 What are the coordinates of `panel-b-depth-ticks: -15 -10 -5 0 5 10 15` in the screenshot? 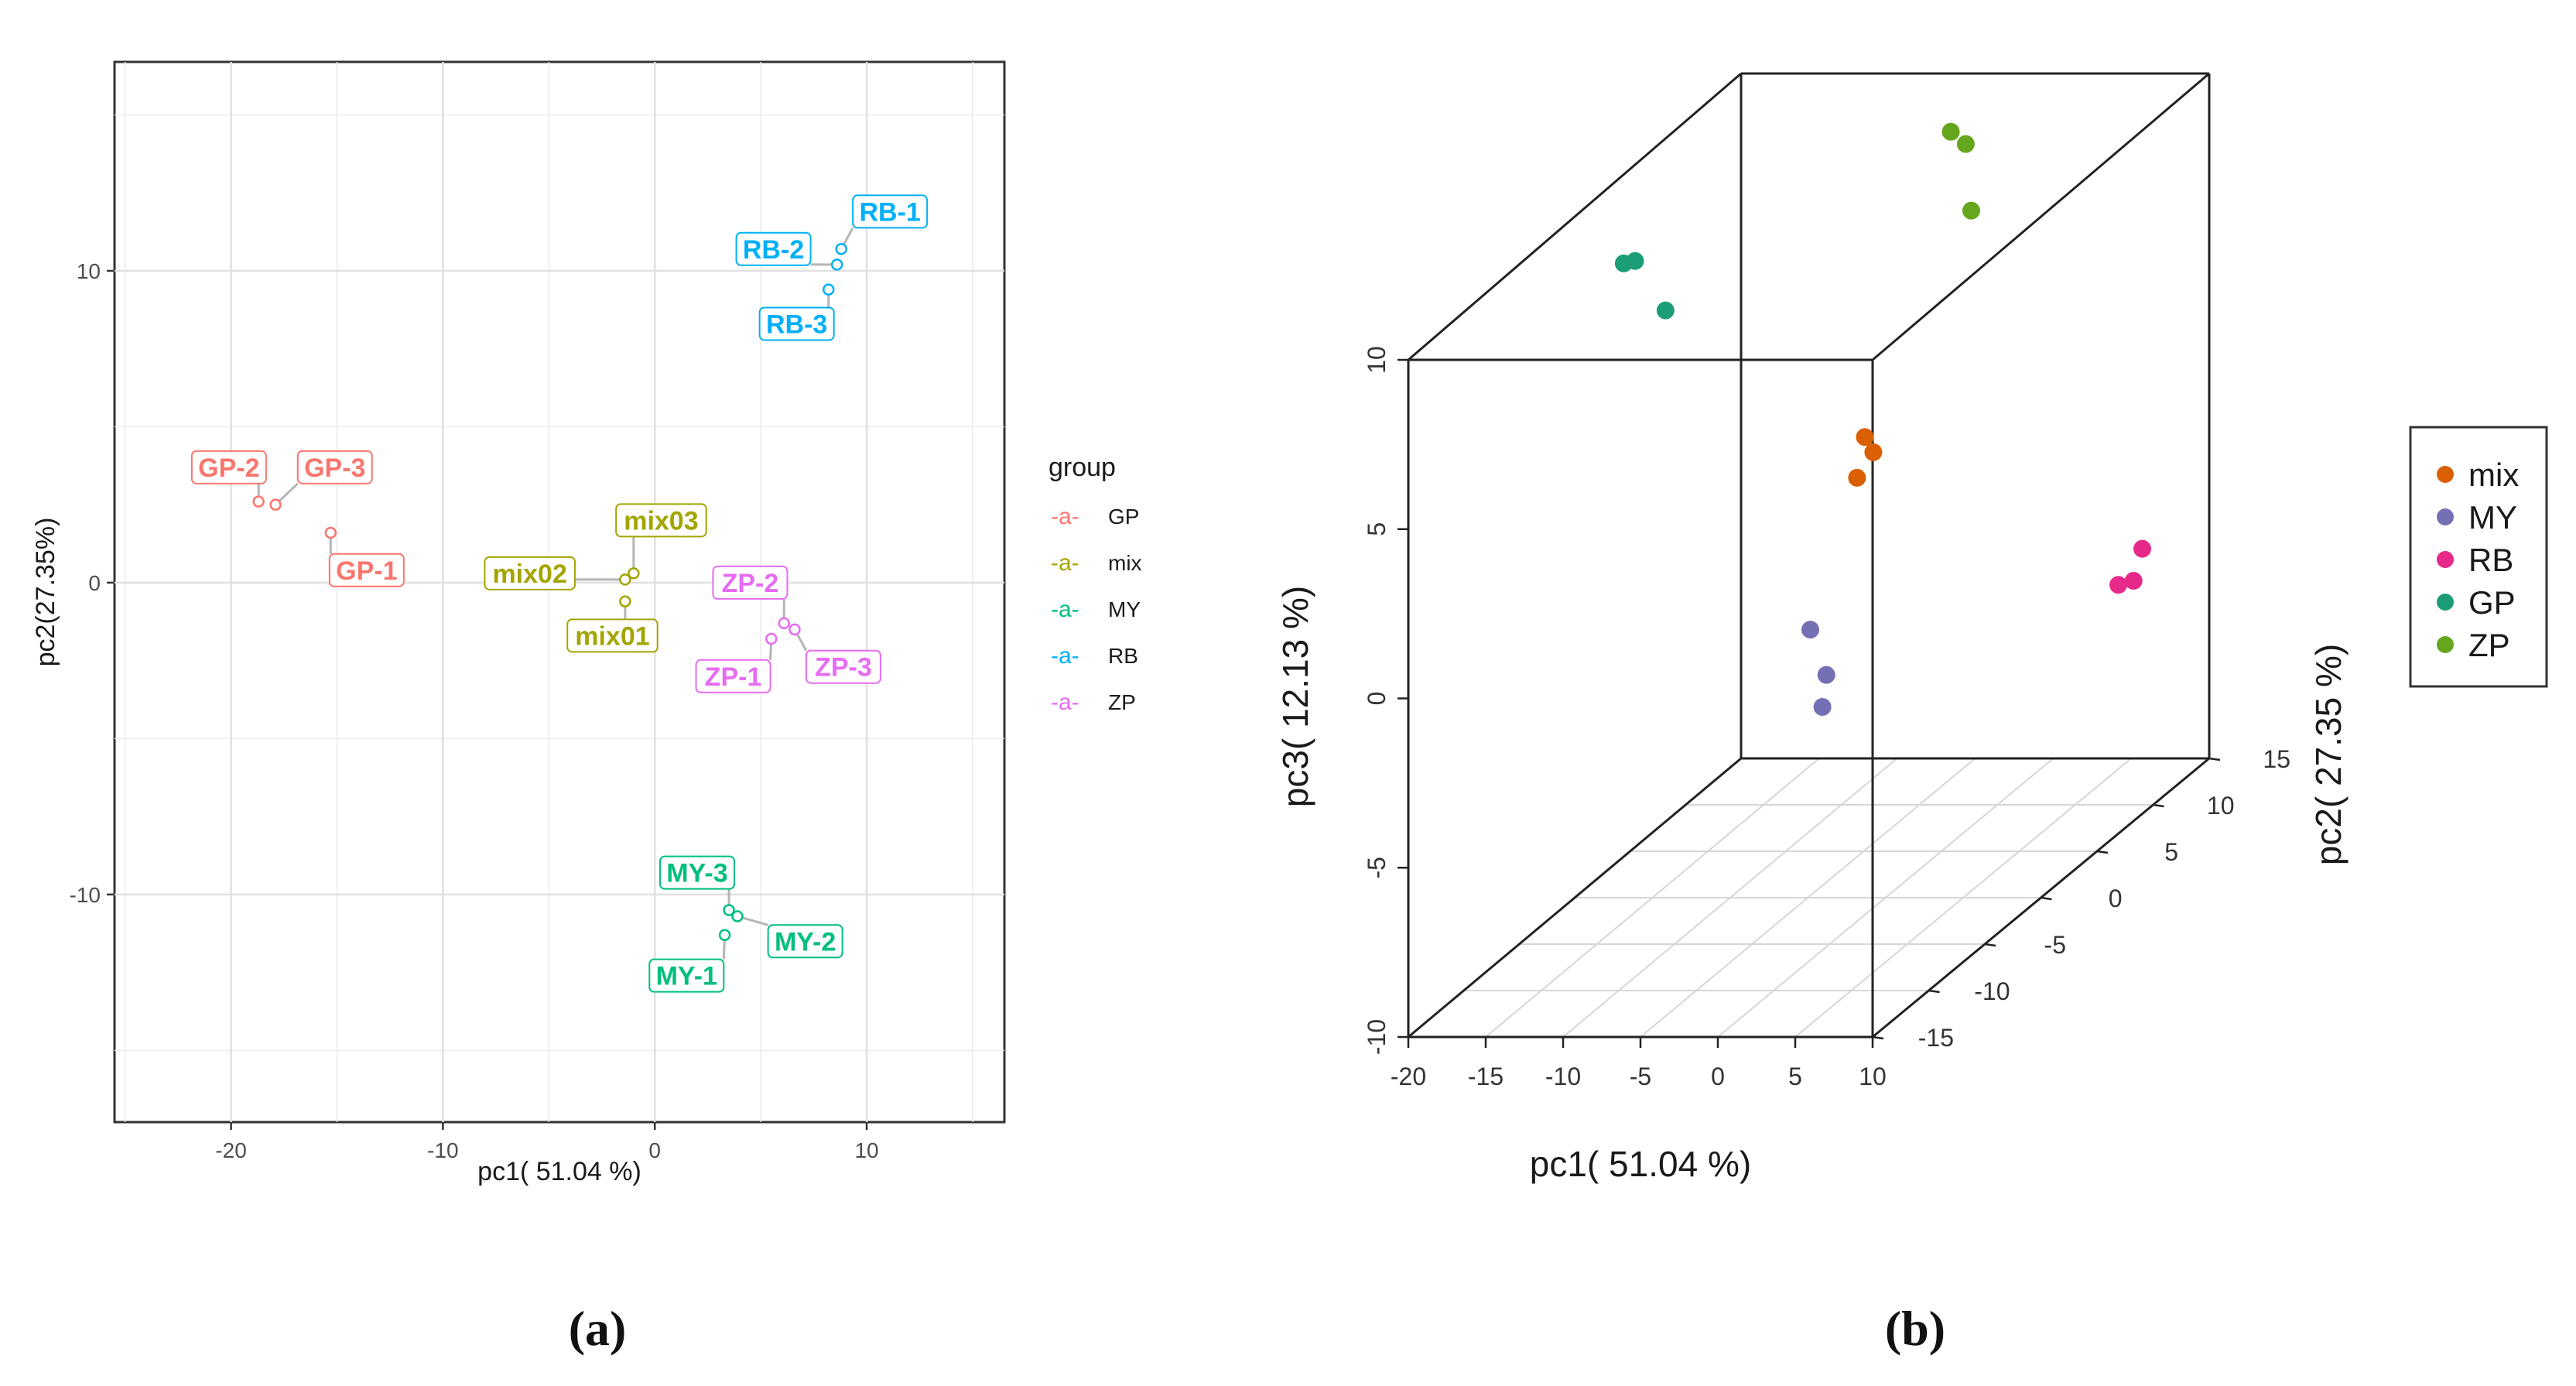 It's located at (2081, 898).